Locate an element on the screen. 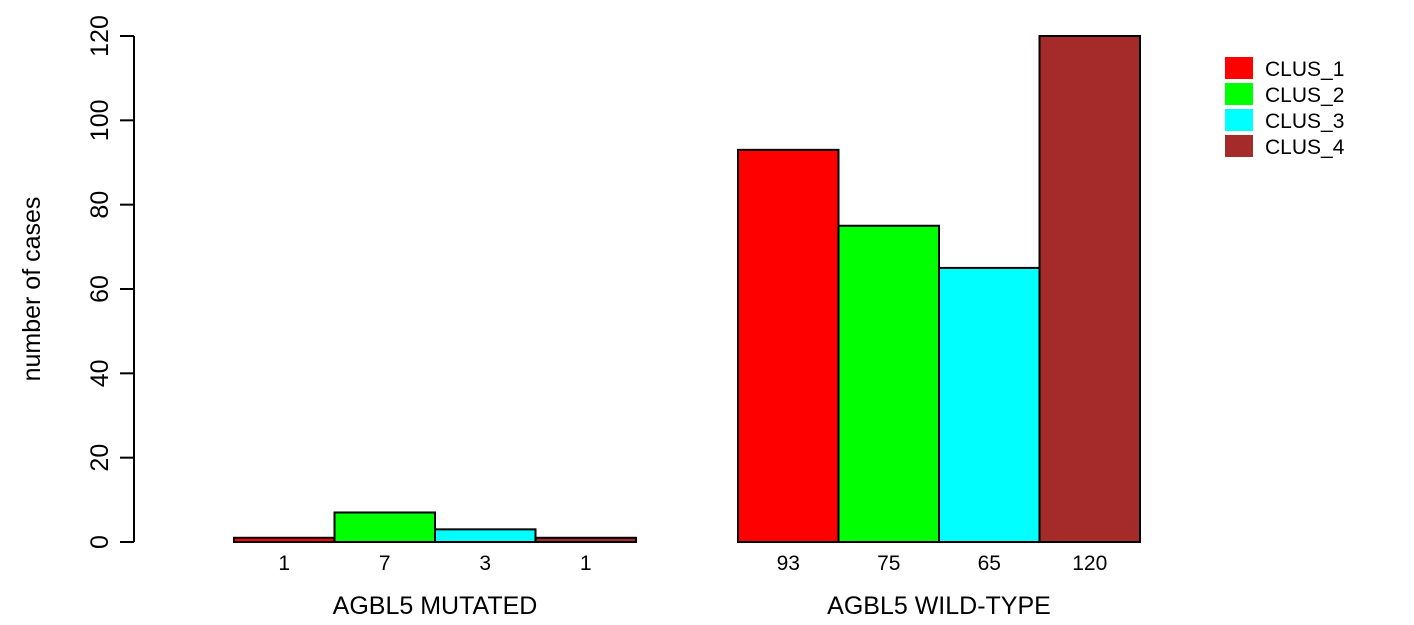 The image size is (1414, 625). category-labels: AGBL5 MUTATED AGBL5 WILD-TYPE is located at coordinates (692, 606).